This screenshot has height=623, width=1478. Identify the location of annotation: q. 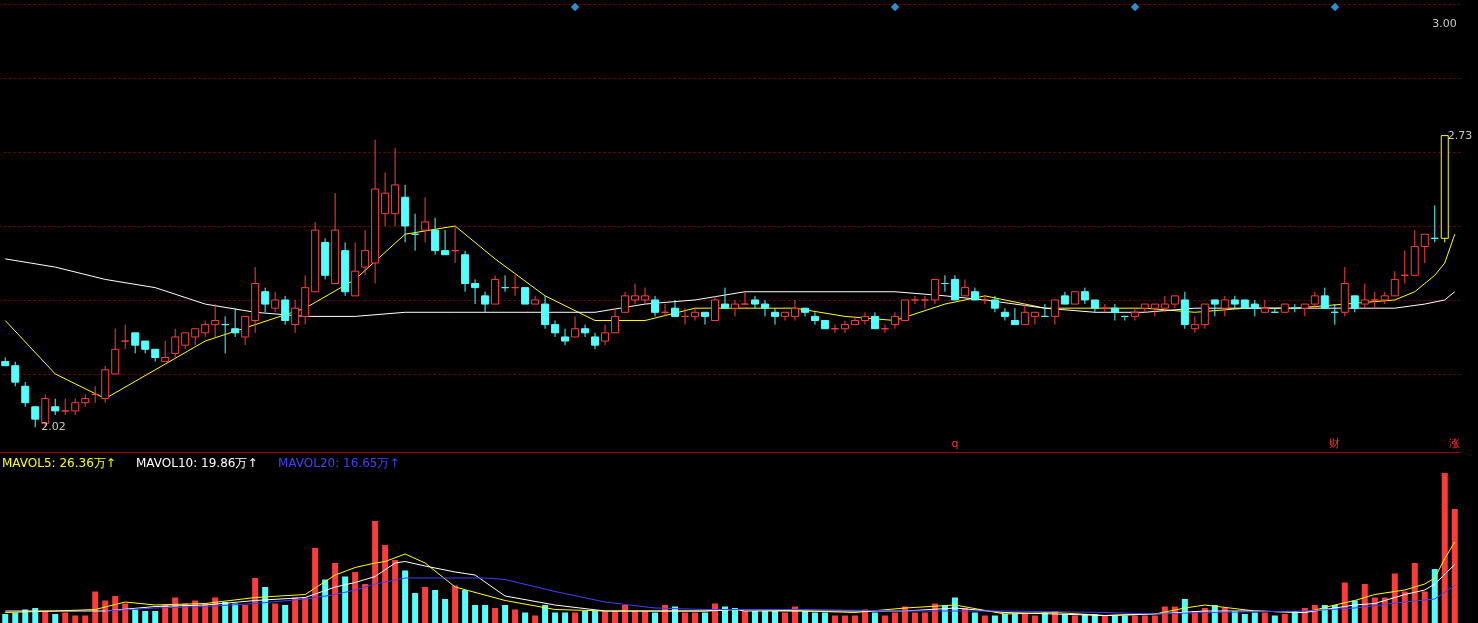
(955, 443).